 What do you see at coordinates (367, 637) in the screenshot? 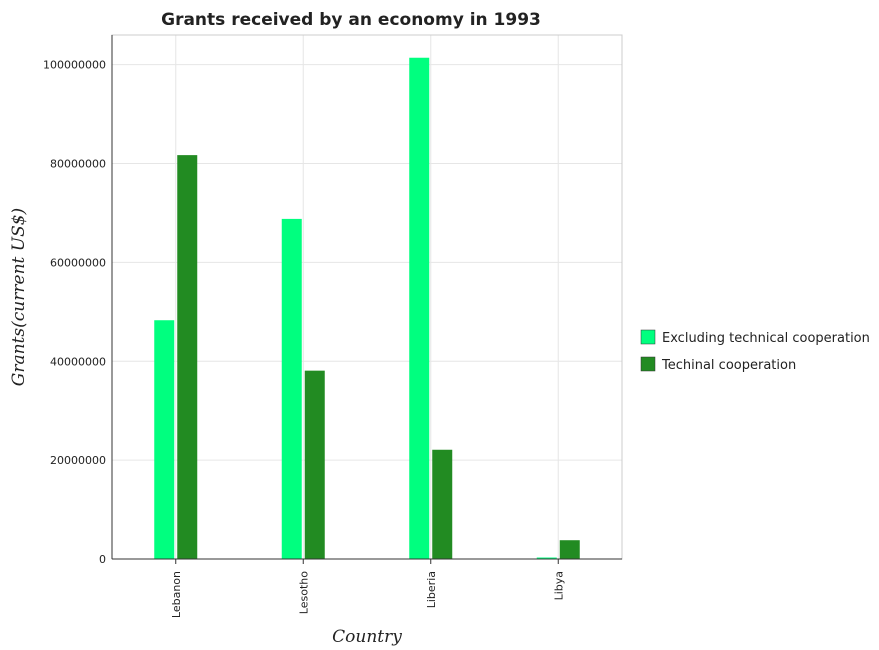
I see `x-axis-label: Country` at bounding box center [367, 637].